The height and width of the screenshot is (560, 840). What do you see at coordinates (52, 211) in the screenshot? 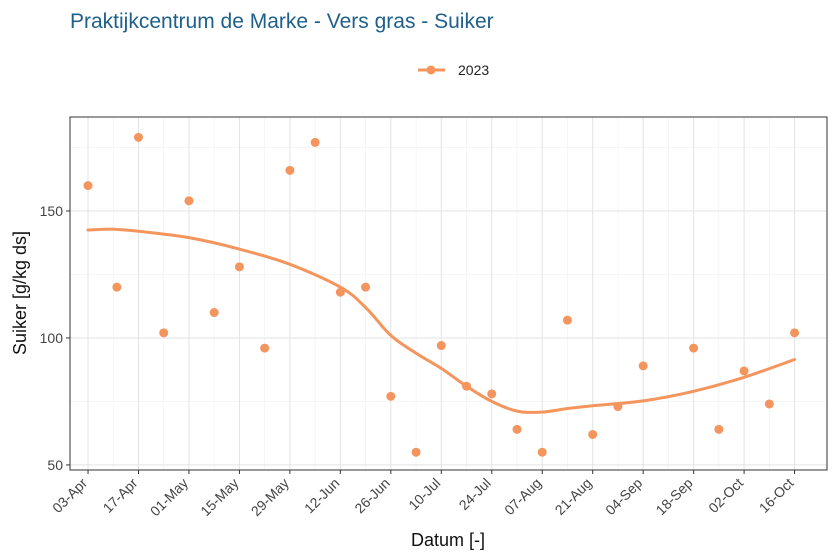
I see `y-tick-label: 150` at bounding box center [52, 211].